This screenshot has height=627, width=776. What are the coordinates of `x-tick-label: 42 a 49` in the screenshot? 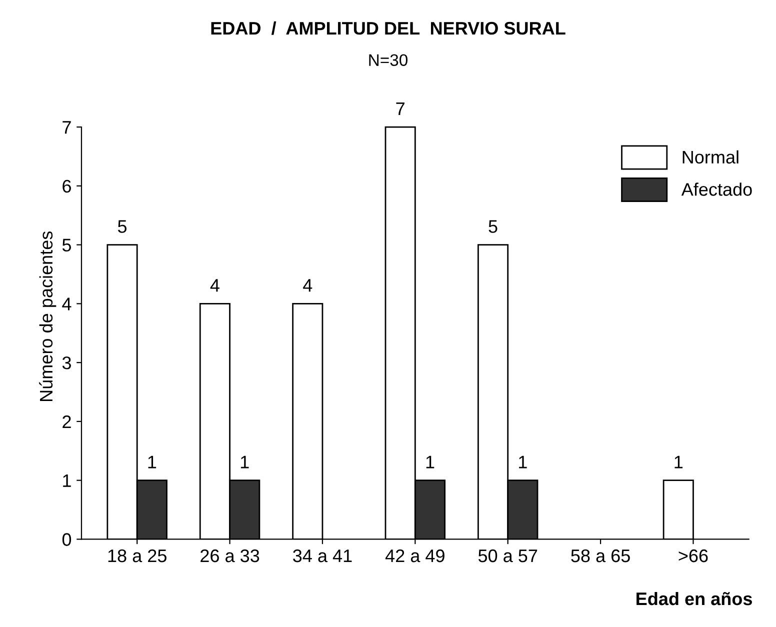 It's located at (414, 555).